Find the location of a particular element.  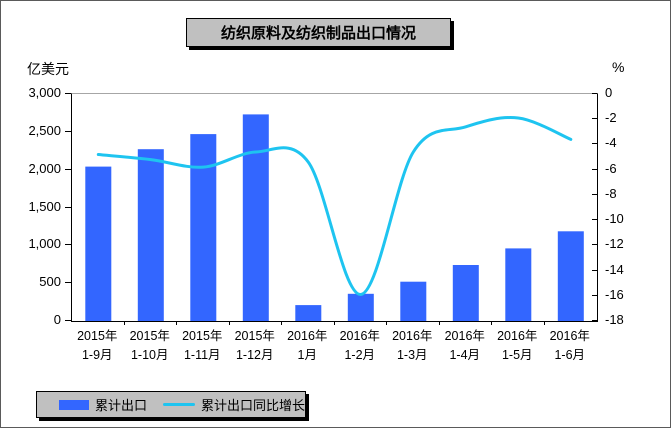

right-y-tick-label: 0 is located at coordinates (609, 92).